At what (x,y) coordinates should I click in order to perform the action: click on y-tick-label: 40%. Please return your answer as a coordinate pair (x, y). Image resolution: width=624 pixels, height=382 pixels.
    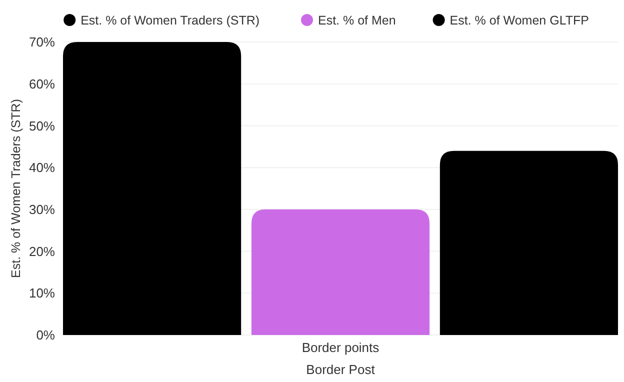
    Looking at the image, I should click on (42, 168).